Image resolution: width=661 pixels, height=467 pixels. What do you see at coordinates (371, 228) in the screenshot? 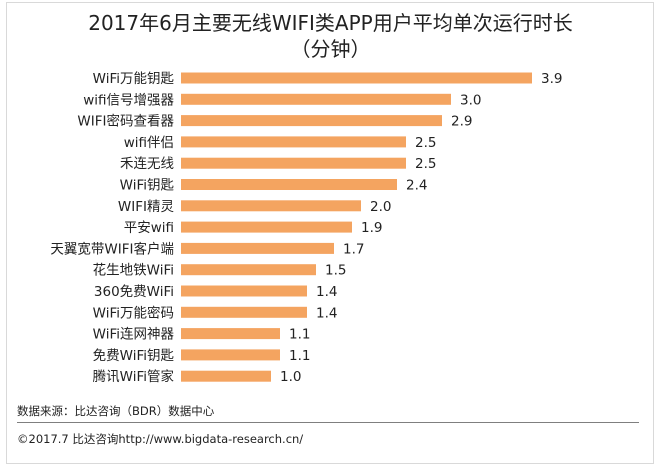
I see `value-label: 1.9` at bounding box center [371, 228].